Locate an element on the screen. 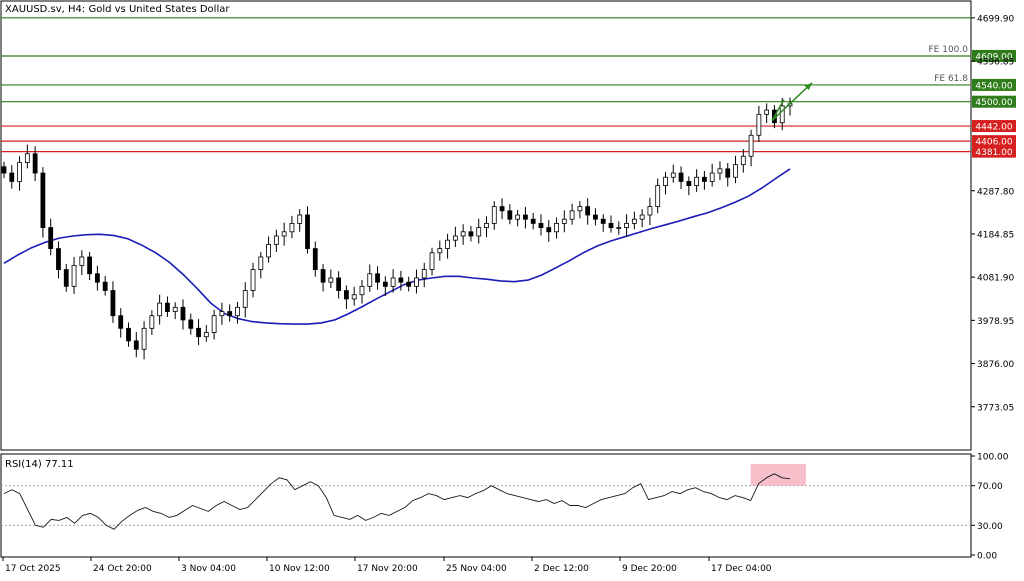  level-tag-label-5: 4406.00 is located at coordinates (993, 143).